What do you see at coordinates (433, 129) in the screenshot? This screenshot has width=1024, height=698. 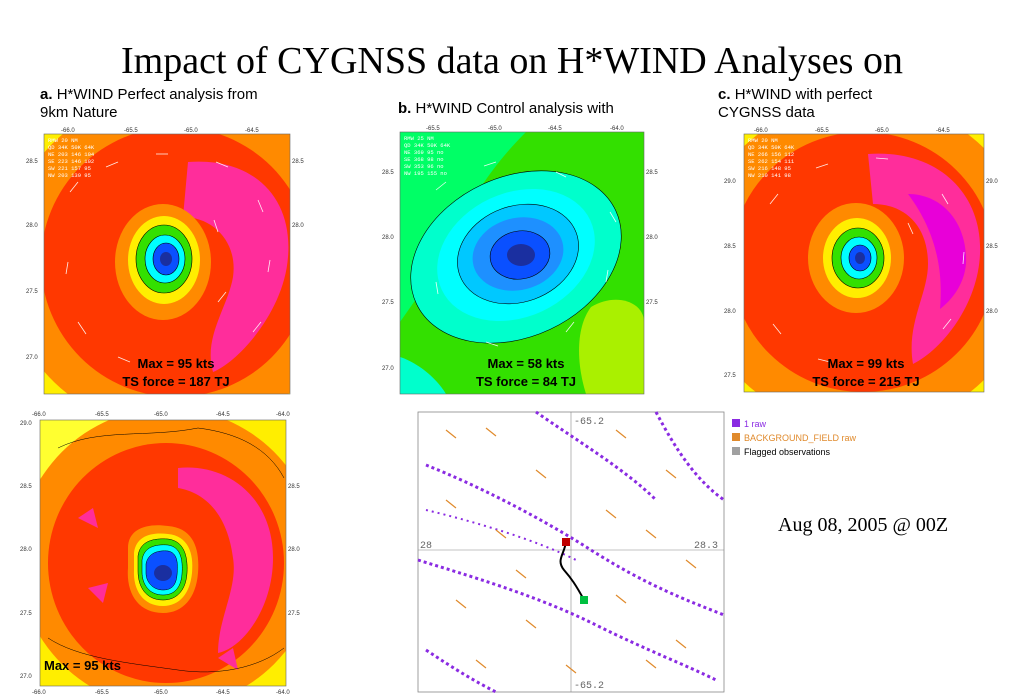 I see `xtick-b-1: -65.5` at bounding box center [433, 129].